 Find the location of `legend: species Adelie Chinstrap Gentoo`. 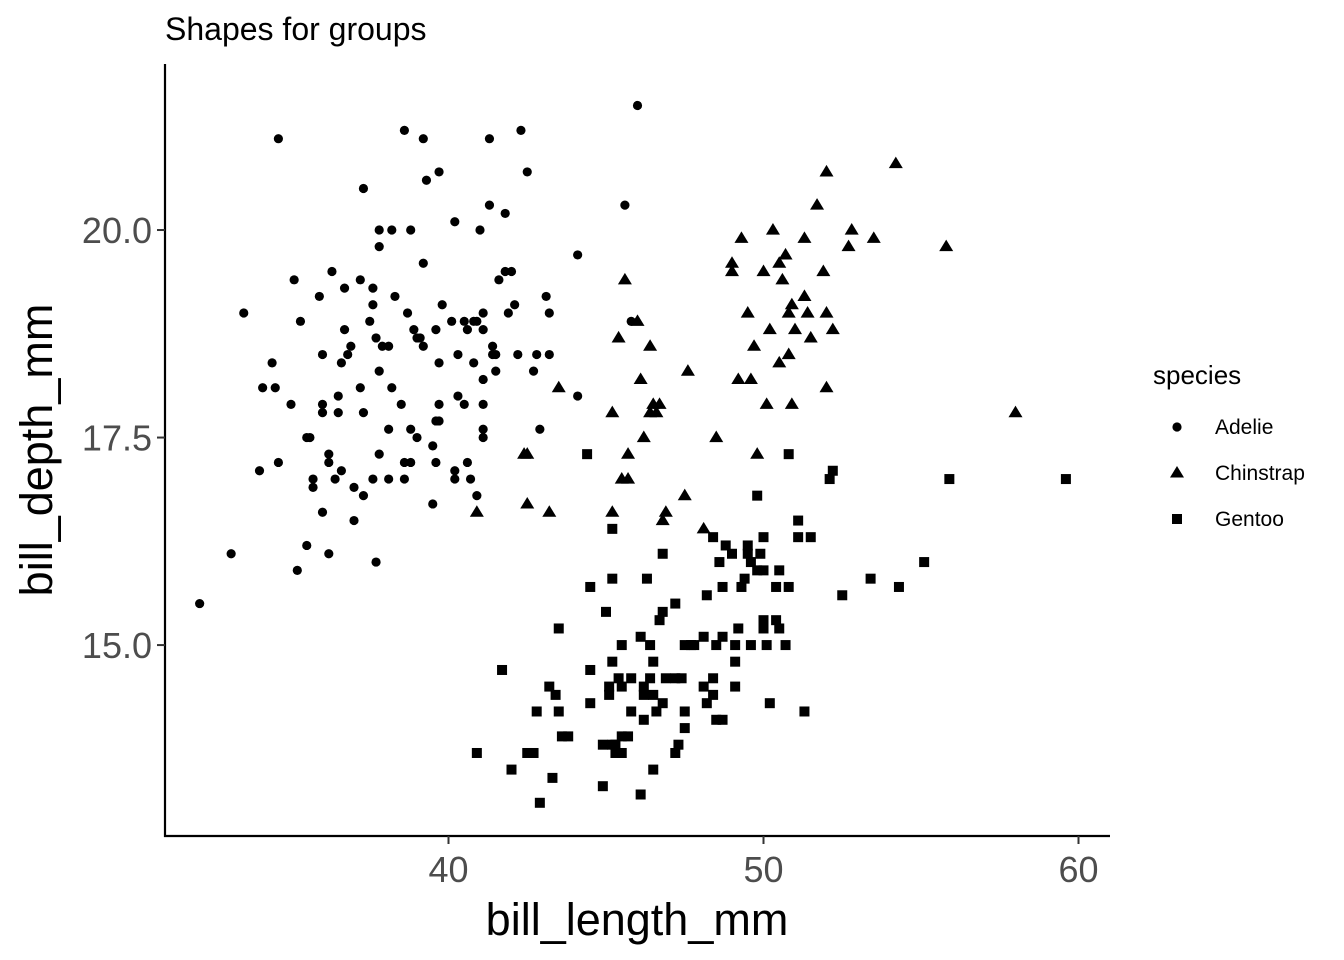

legend: species Adelie Chinstrap Gentoo is located at coordinates (1229, 445).